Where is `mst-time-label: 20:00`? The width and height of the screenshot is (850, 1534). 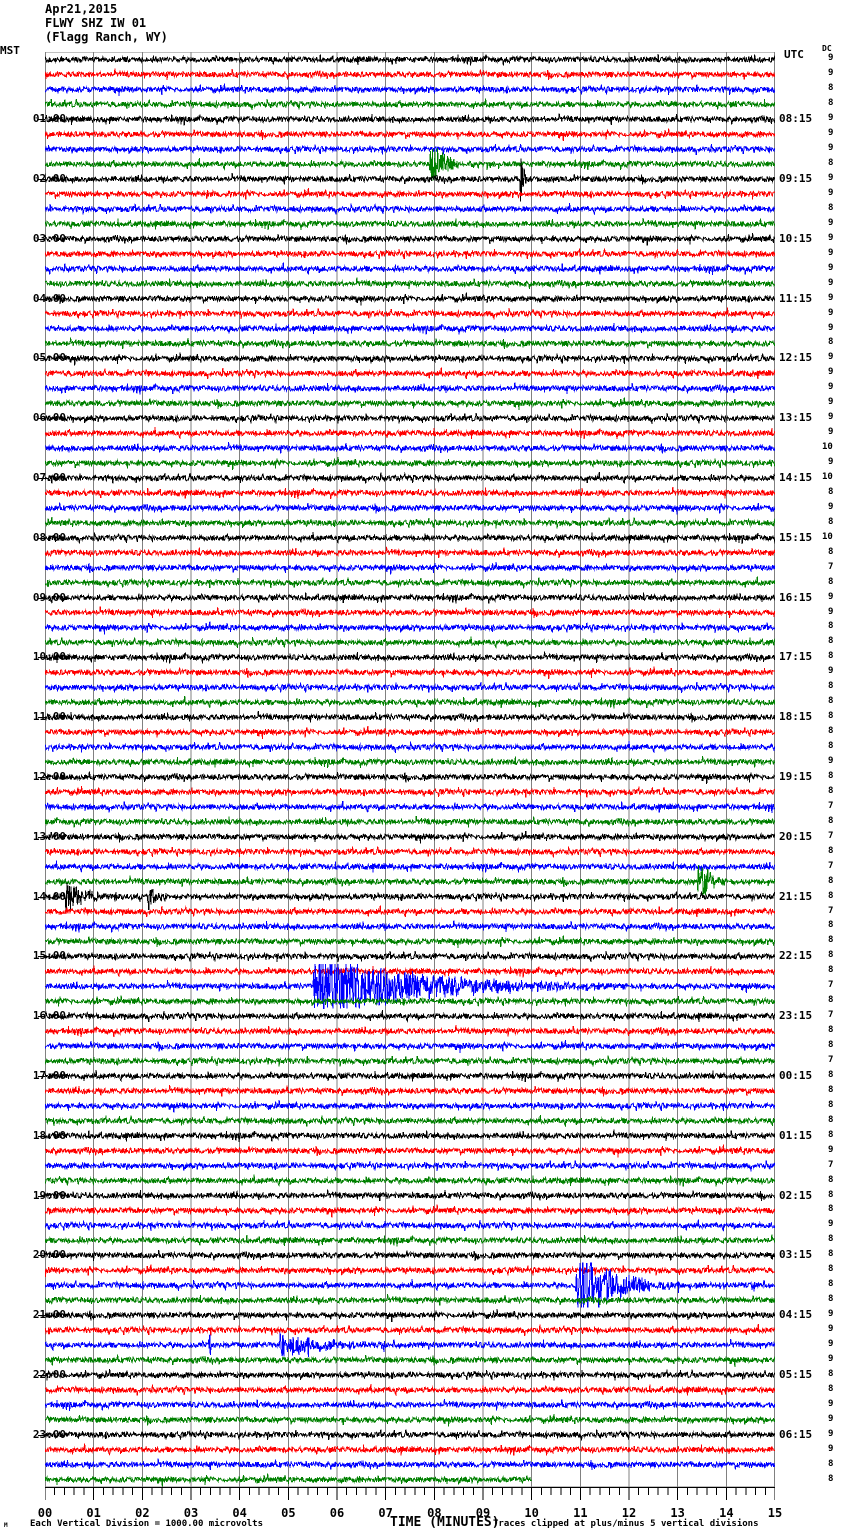 mst-time-label: 20:00 is located at coordinates (49, 1255).